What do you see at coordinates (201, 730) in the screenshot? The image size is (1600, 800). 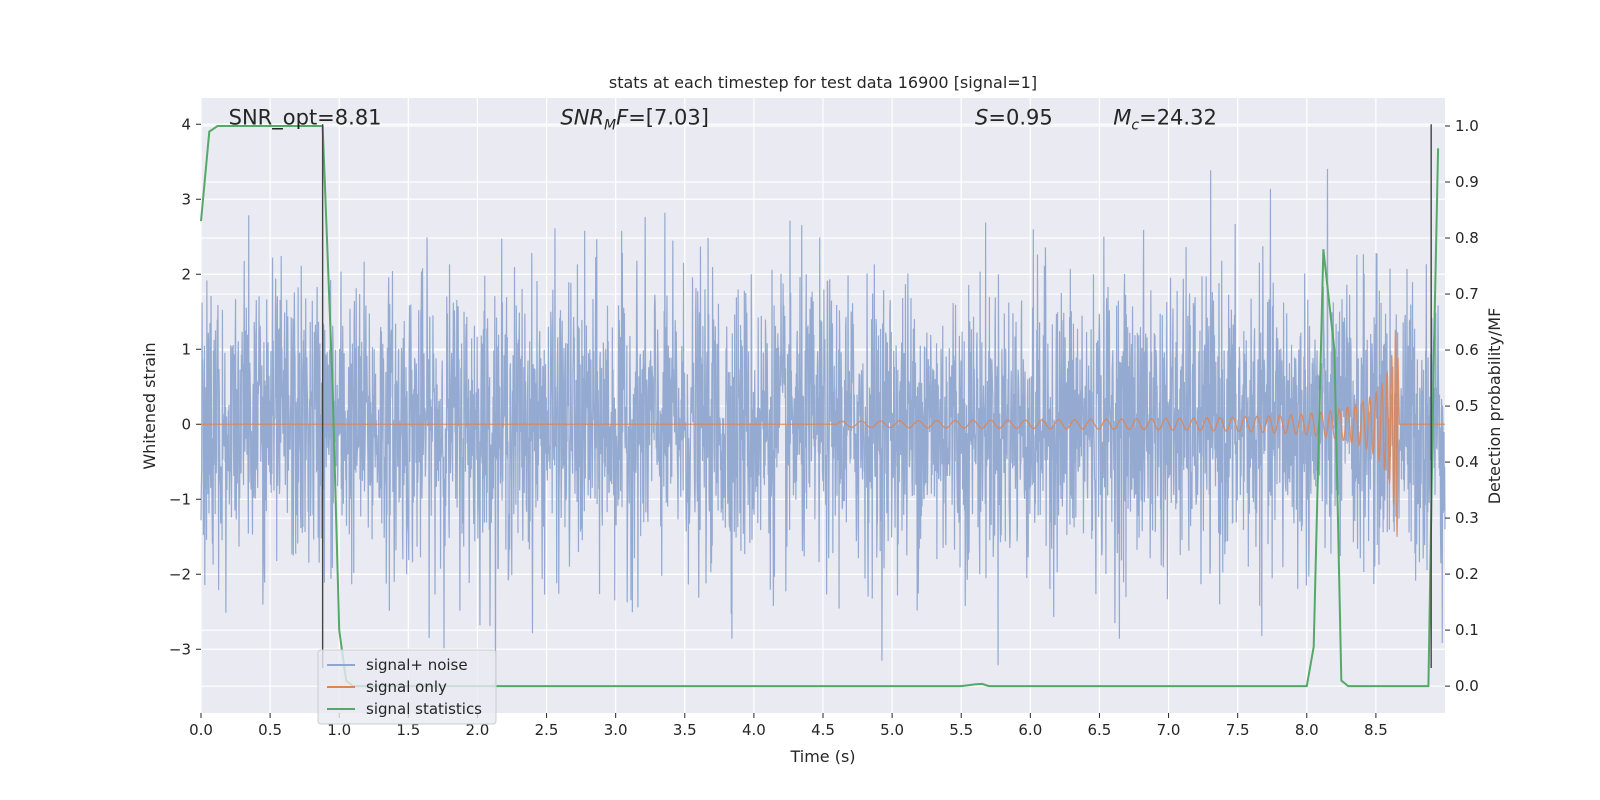 I see `x-tick-label: 0.0` at bounding box center [201, 730].